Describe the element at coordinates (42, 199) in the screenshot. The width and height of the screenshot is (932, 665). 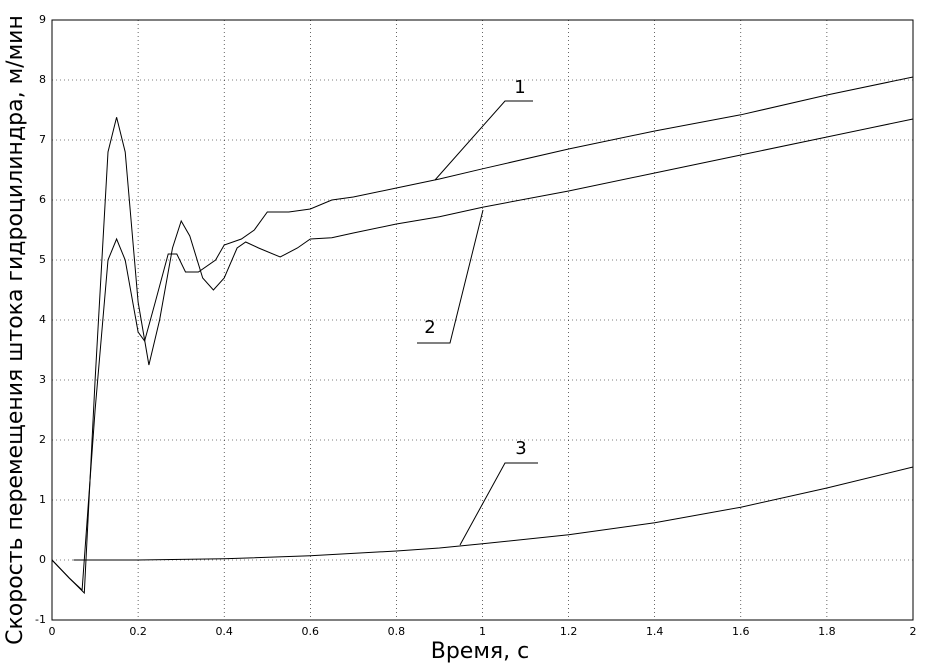
I see `y-tick-label: 6` at that location.